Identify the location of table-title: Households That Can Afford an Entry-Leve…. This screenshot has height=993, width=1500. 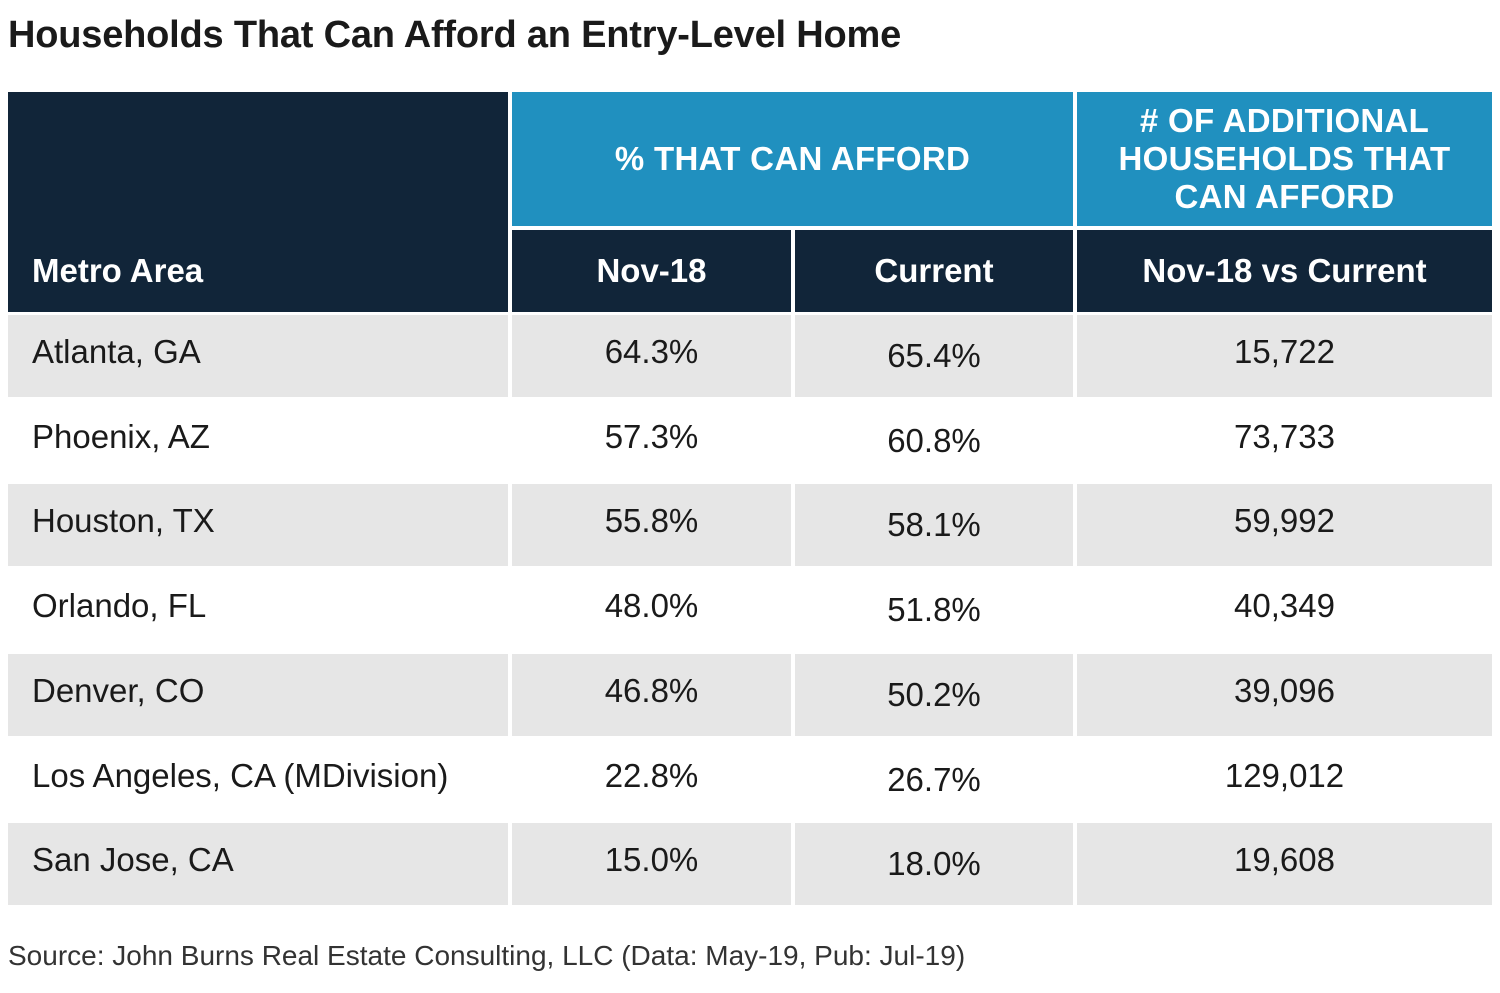
(455, 35).